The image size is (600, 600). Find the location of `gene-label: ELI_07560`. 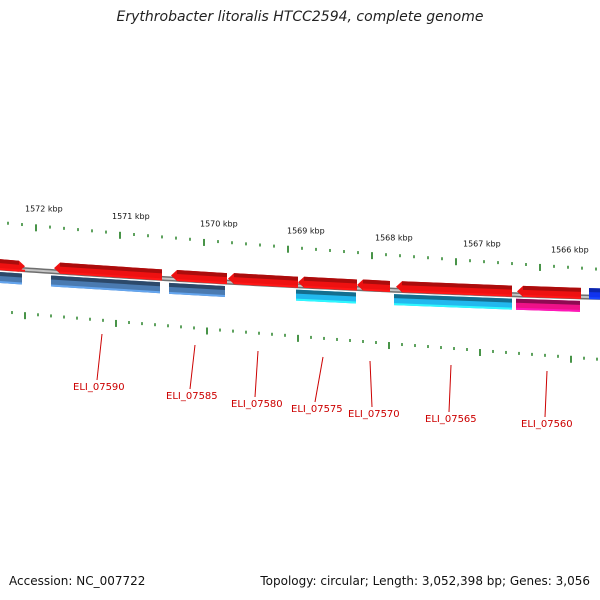

gene-label: ELI_07560 is located at coordinates (547, 424).